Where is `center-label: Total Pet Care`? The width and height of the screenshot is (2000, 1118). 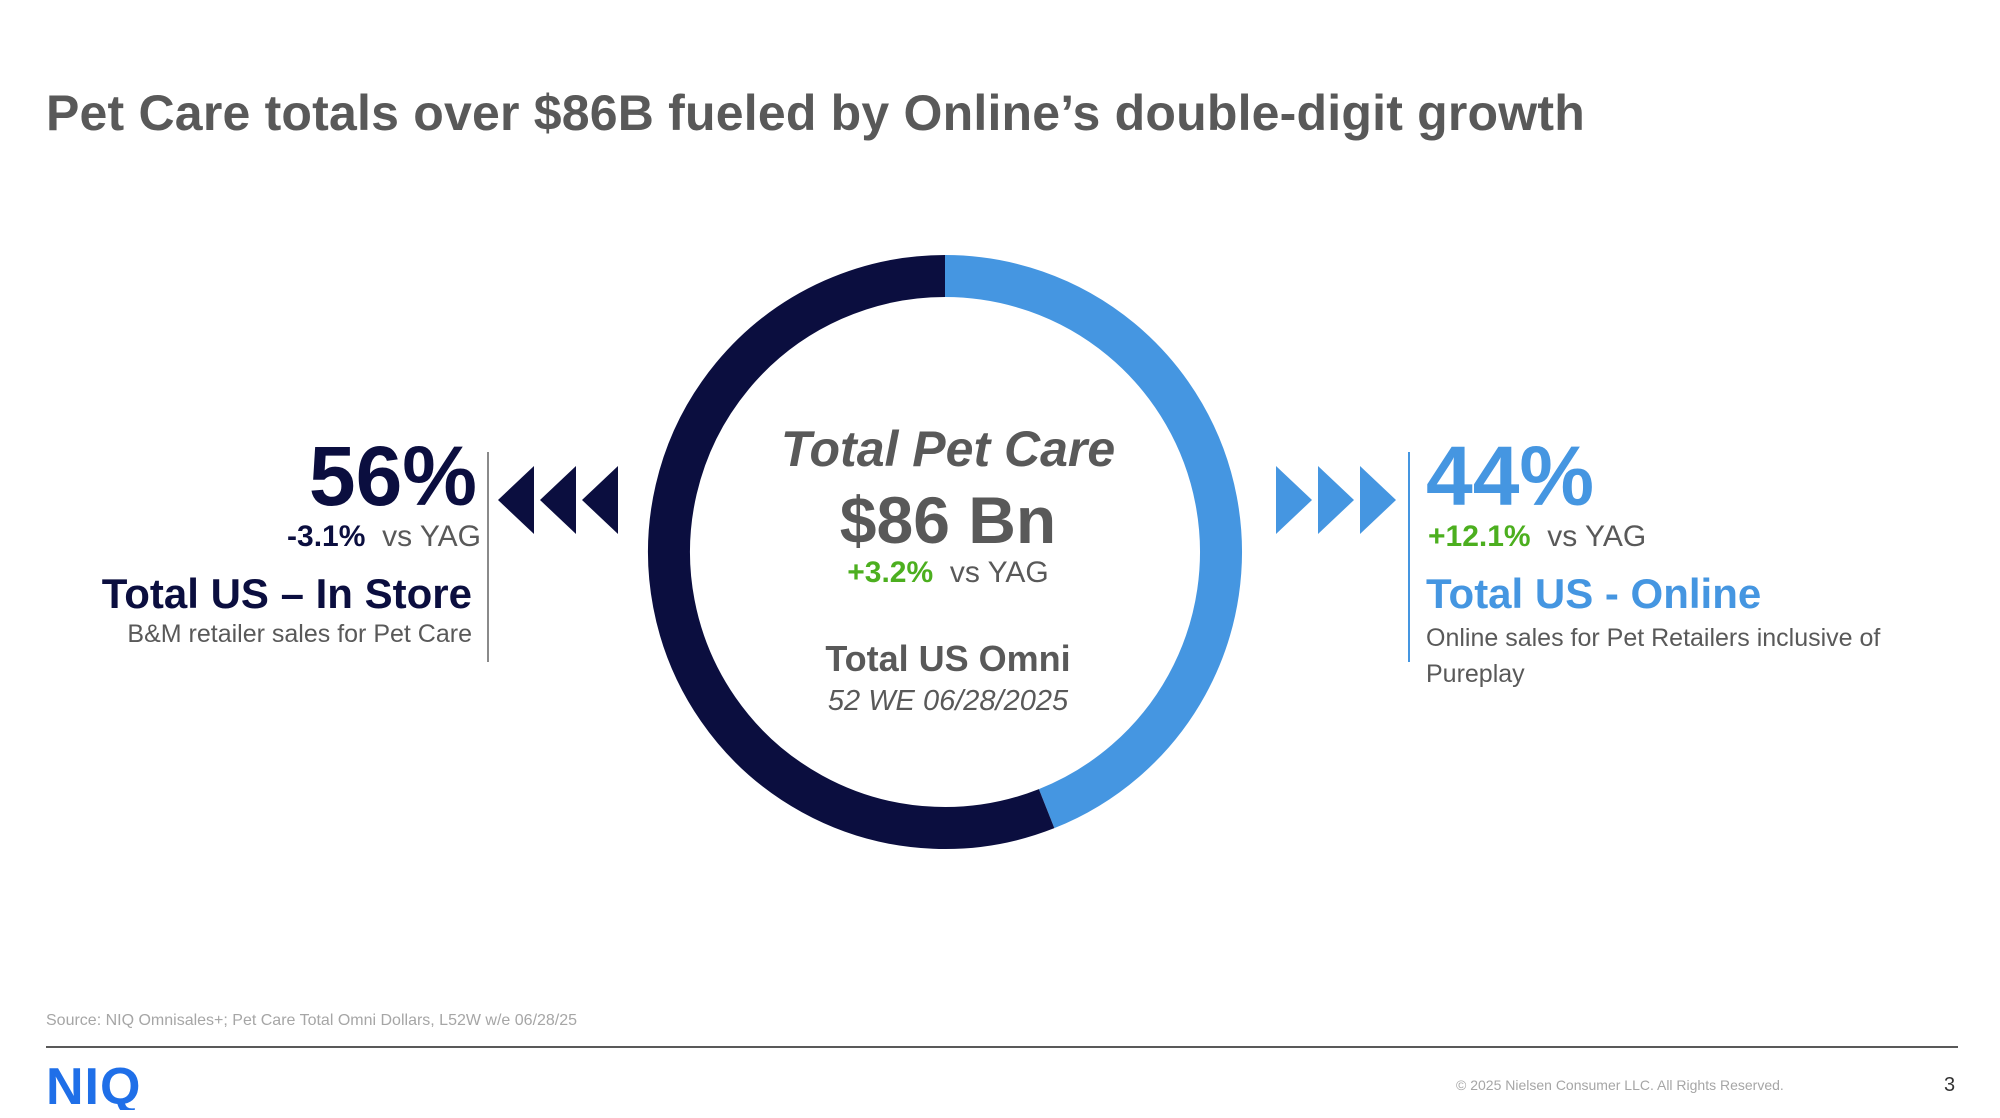 center-label: Total Pet Care is located at coordinates (948, 449).